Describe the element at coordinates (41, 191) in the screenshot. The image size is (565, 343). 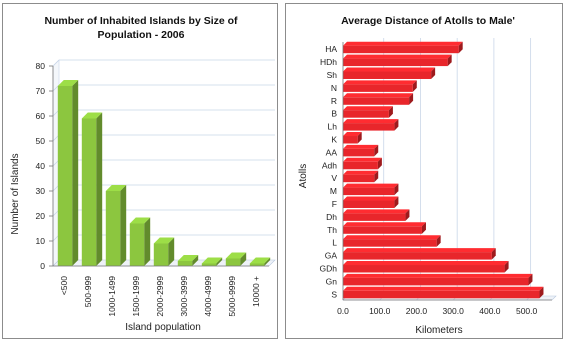
I see `y-tick-label: 30` at that location.